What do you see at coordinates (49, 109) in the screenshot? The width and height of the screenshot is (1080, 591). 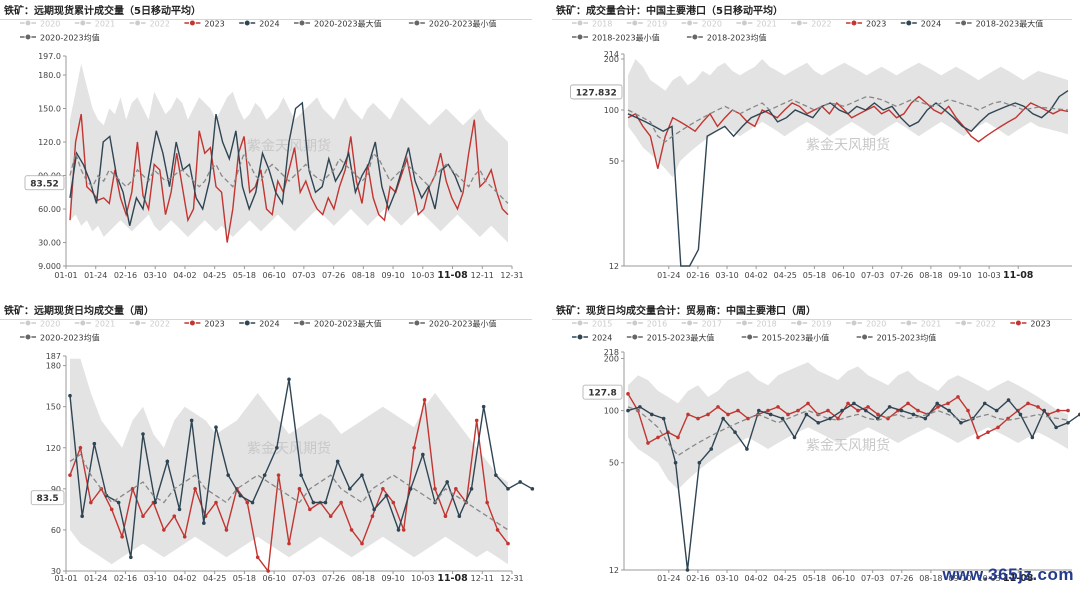 I see `y-tick-label: 150.0` at bounding box center [49, 109].